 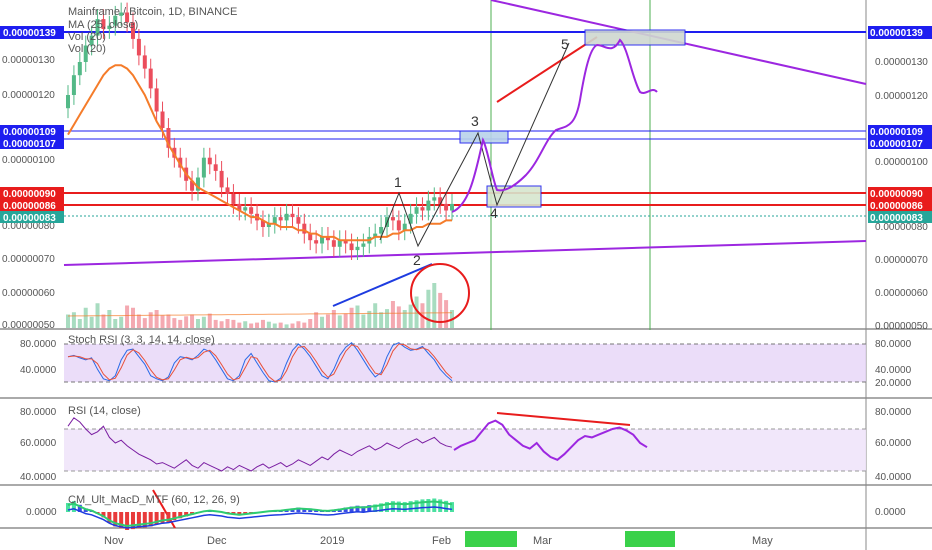 What do you see at coordinates (901, 96) in the screenshot?
I see `svg-text: 0.00000120` at bounding box center [901, 96].